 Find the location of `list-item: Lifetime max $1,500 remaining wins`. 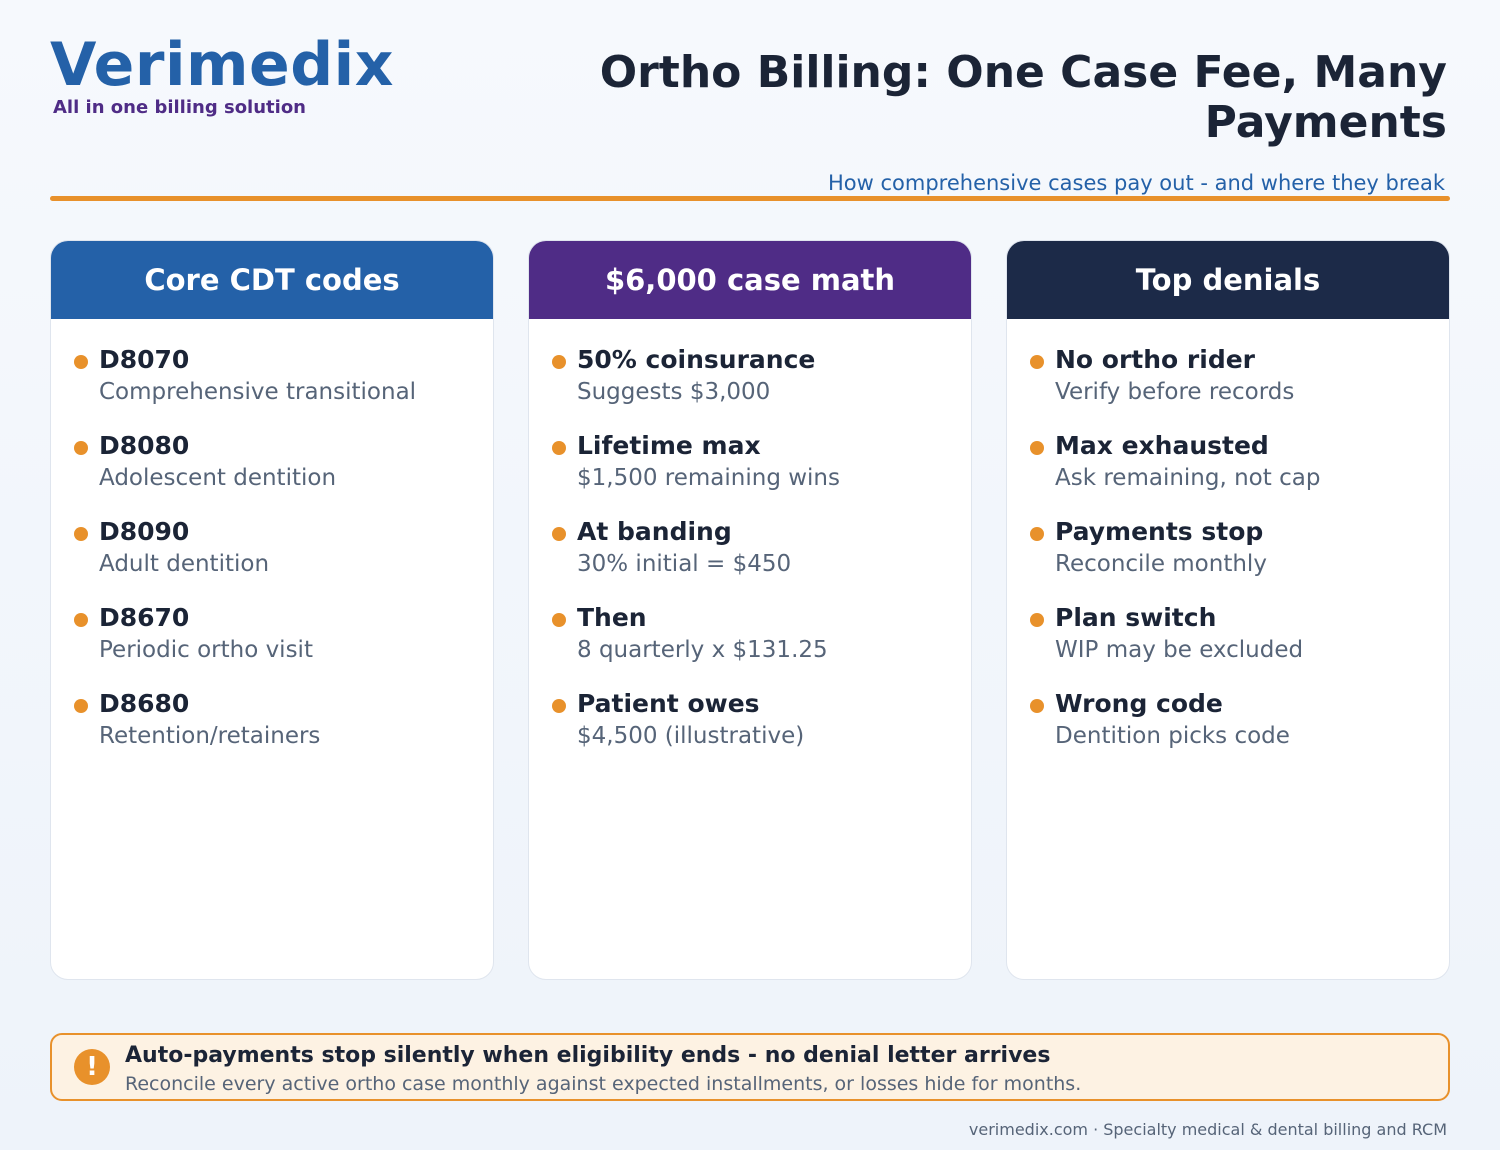

list-item: Lifetime max $1,500 remaining wins is located at coordinates (750, 472).